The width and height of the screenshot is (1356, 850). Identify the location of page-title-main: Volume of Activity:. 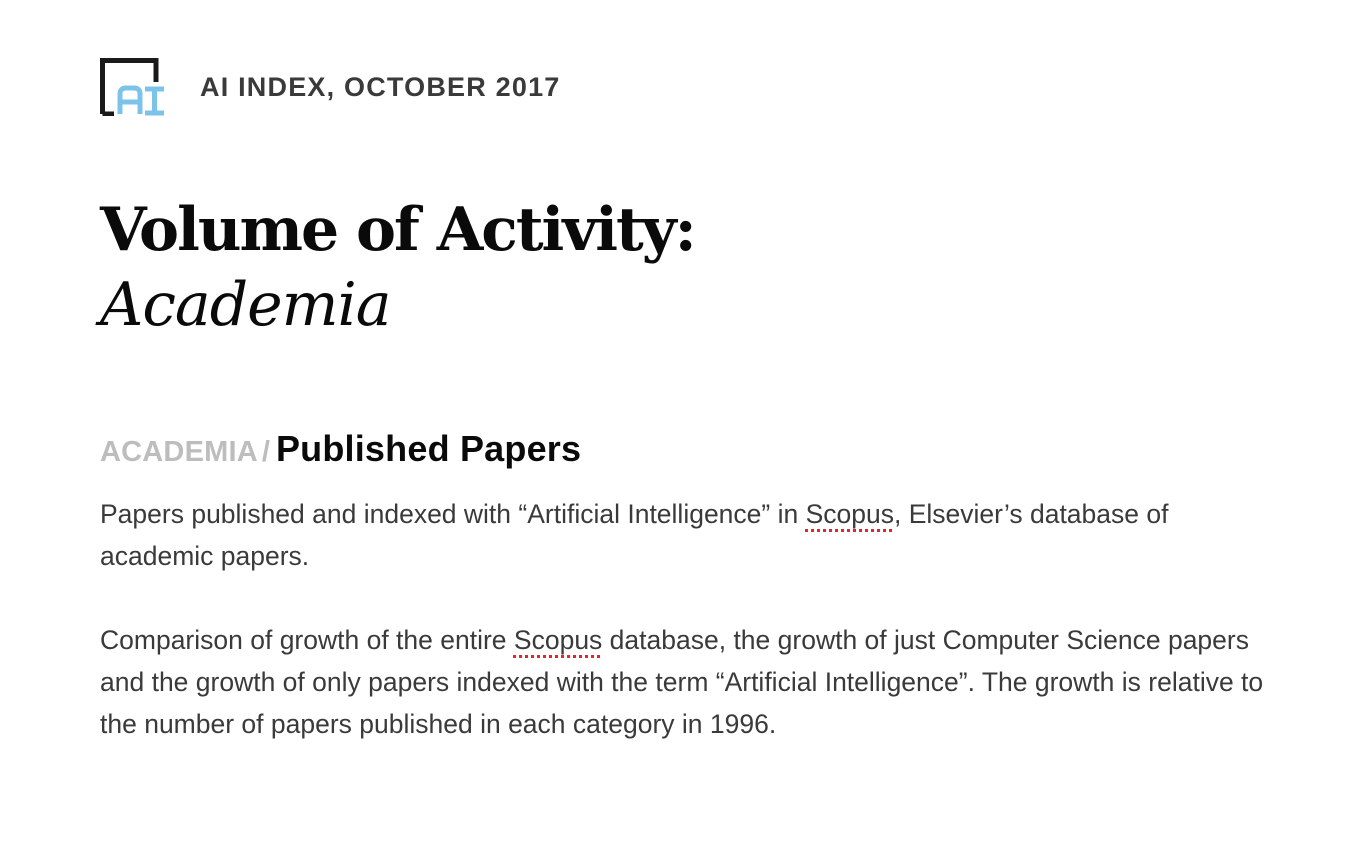
(398, 230).